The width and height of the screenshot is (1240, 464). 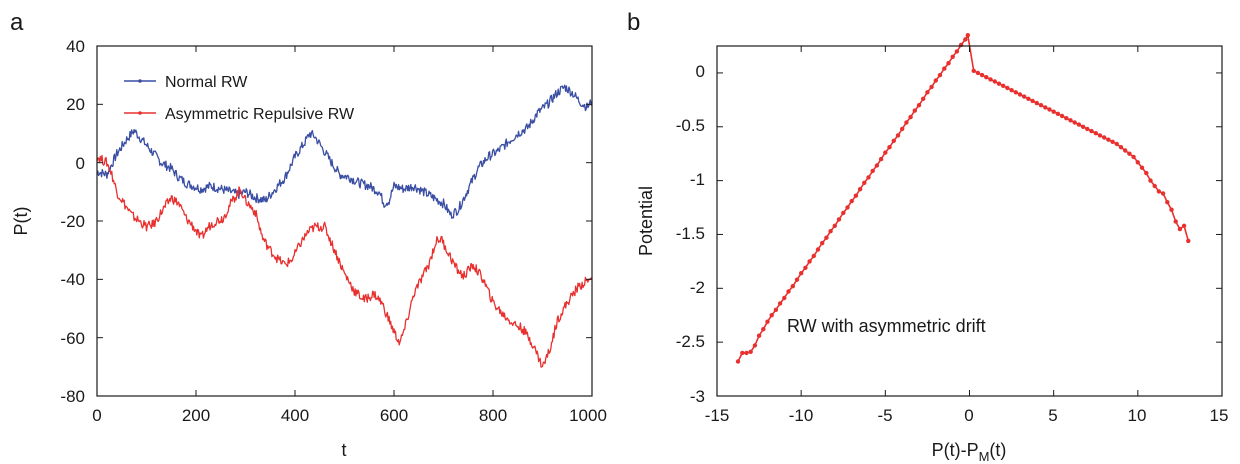 I want to click on legend-label-asym: Asymmetric Repulsive RW, so click(x=260, y=114).